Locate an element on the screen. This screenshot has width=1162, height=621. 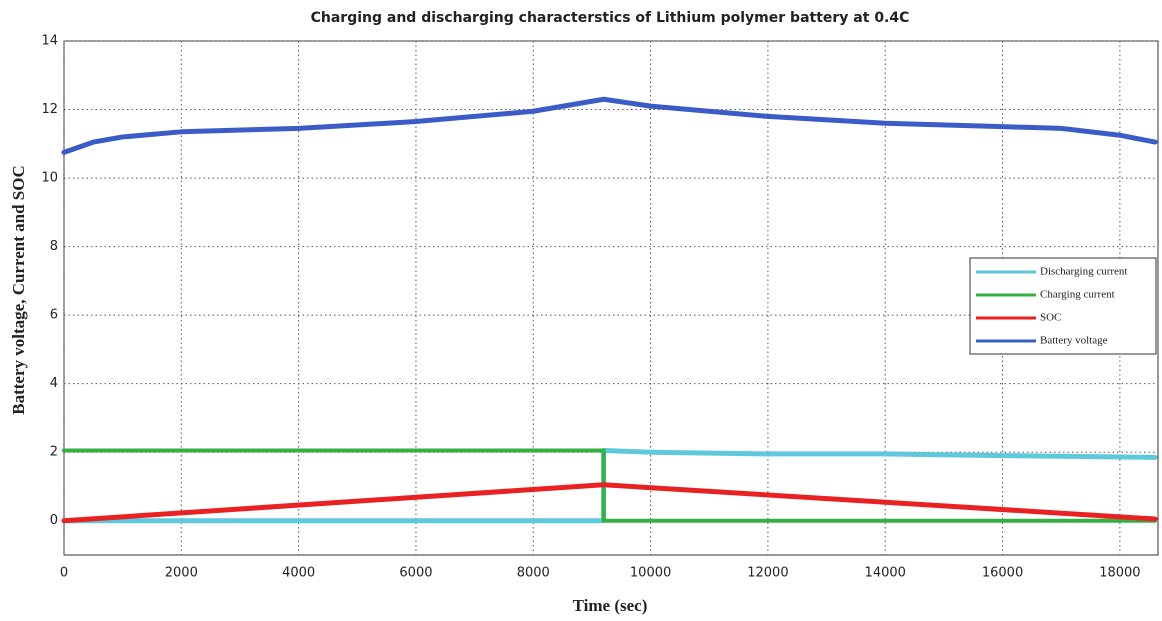
y-tick-label: 10 is located at coordinates (49, 178).